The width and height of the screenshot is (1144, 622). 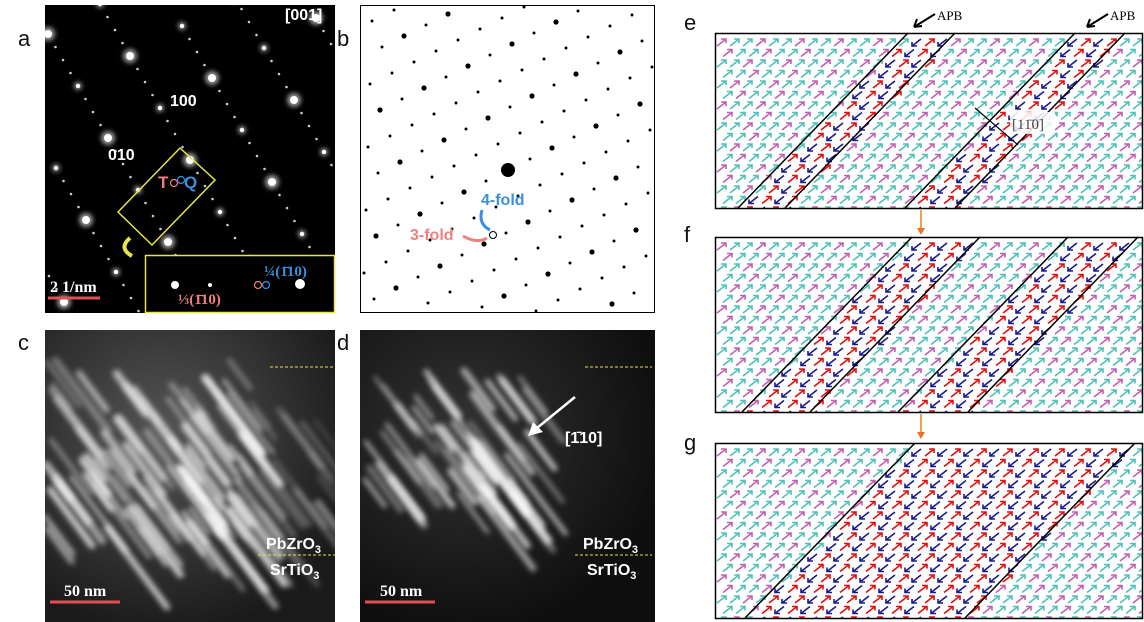 What do you see at coordinates (175, 285) in the screenshot?
I see `inset-spot` at bounding box center [175, 285].